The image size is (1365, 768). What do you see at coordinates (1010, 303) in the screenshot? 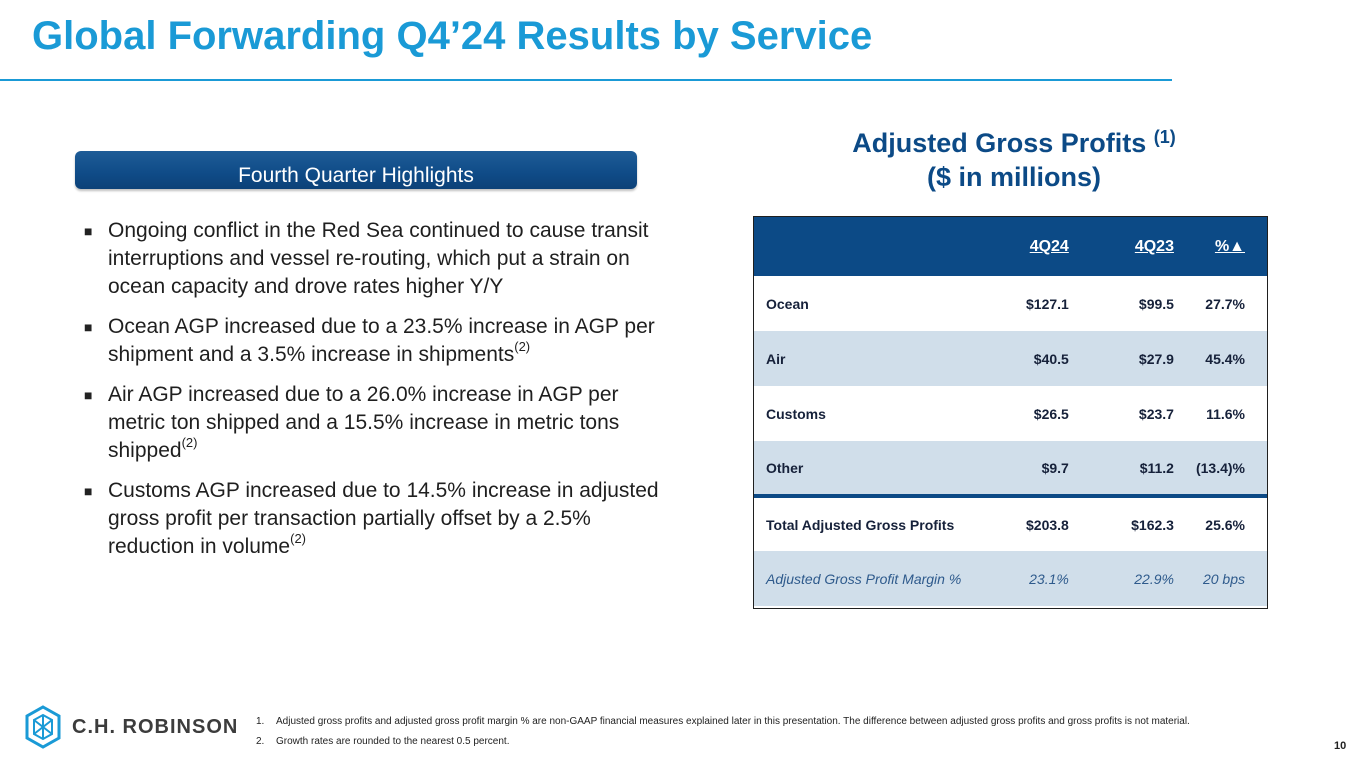
I see `table-row: Ocean $127.1 $99.5 27.7%` at bounding box center [1010, 303].